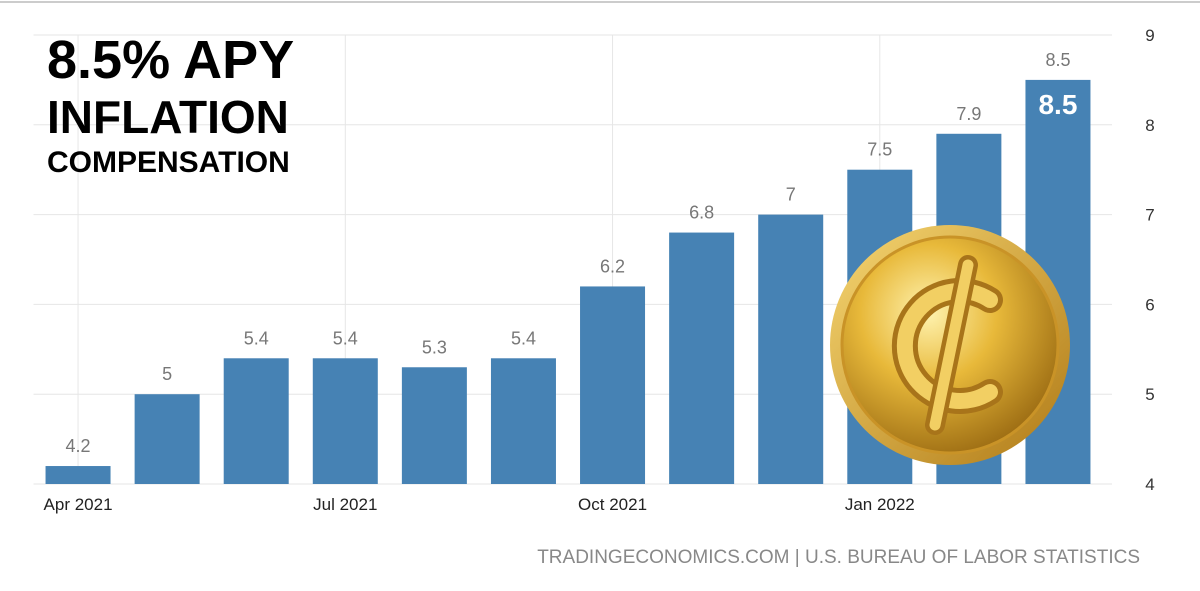 Image resolution: width=1200 pixels, height=591 pixels. Describe the element at coordinates (1057, 60) in the screenshot. I see `value-label: 8.5` at that location.